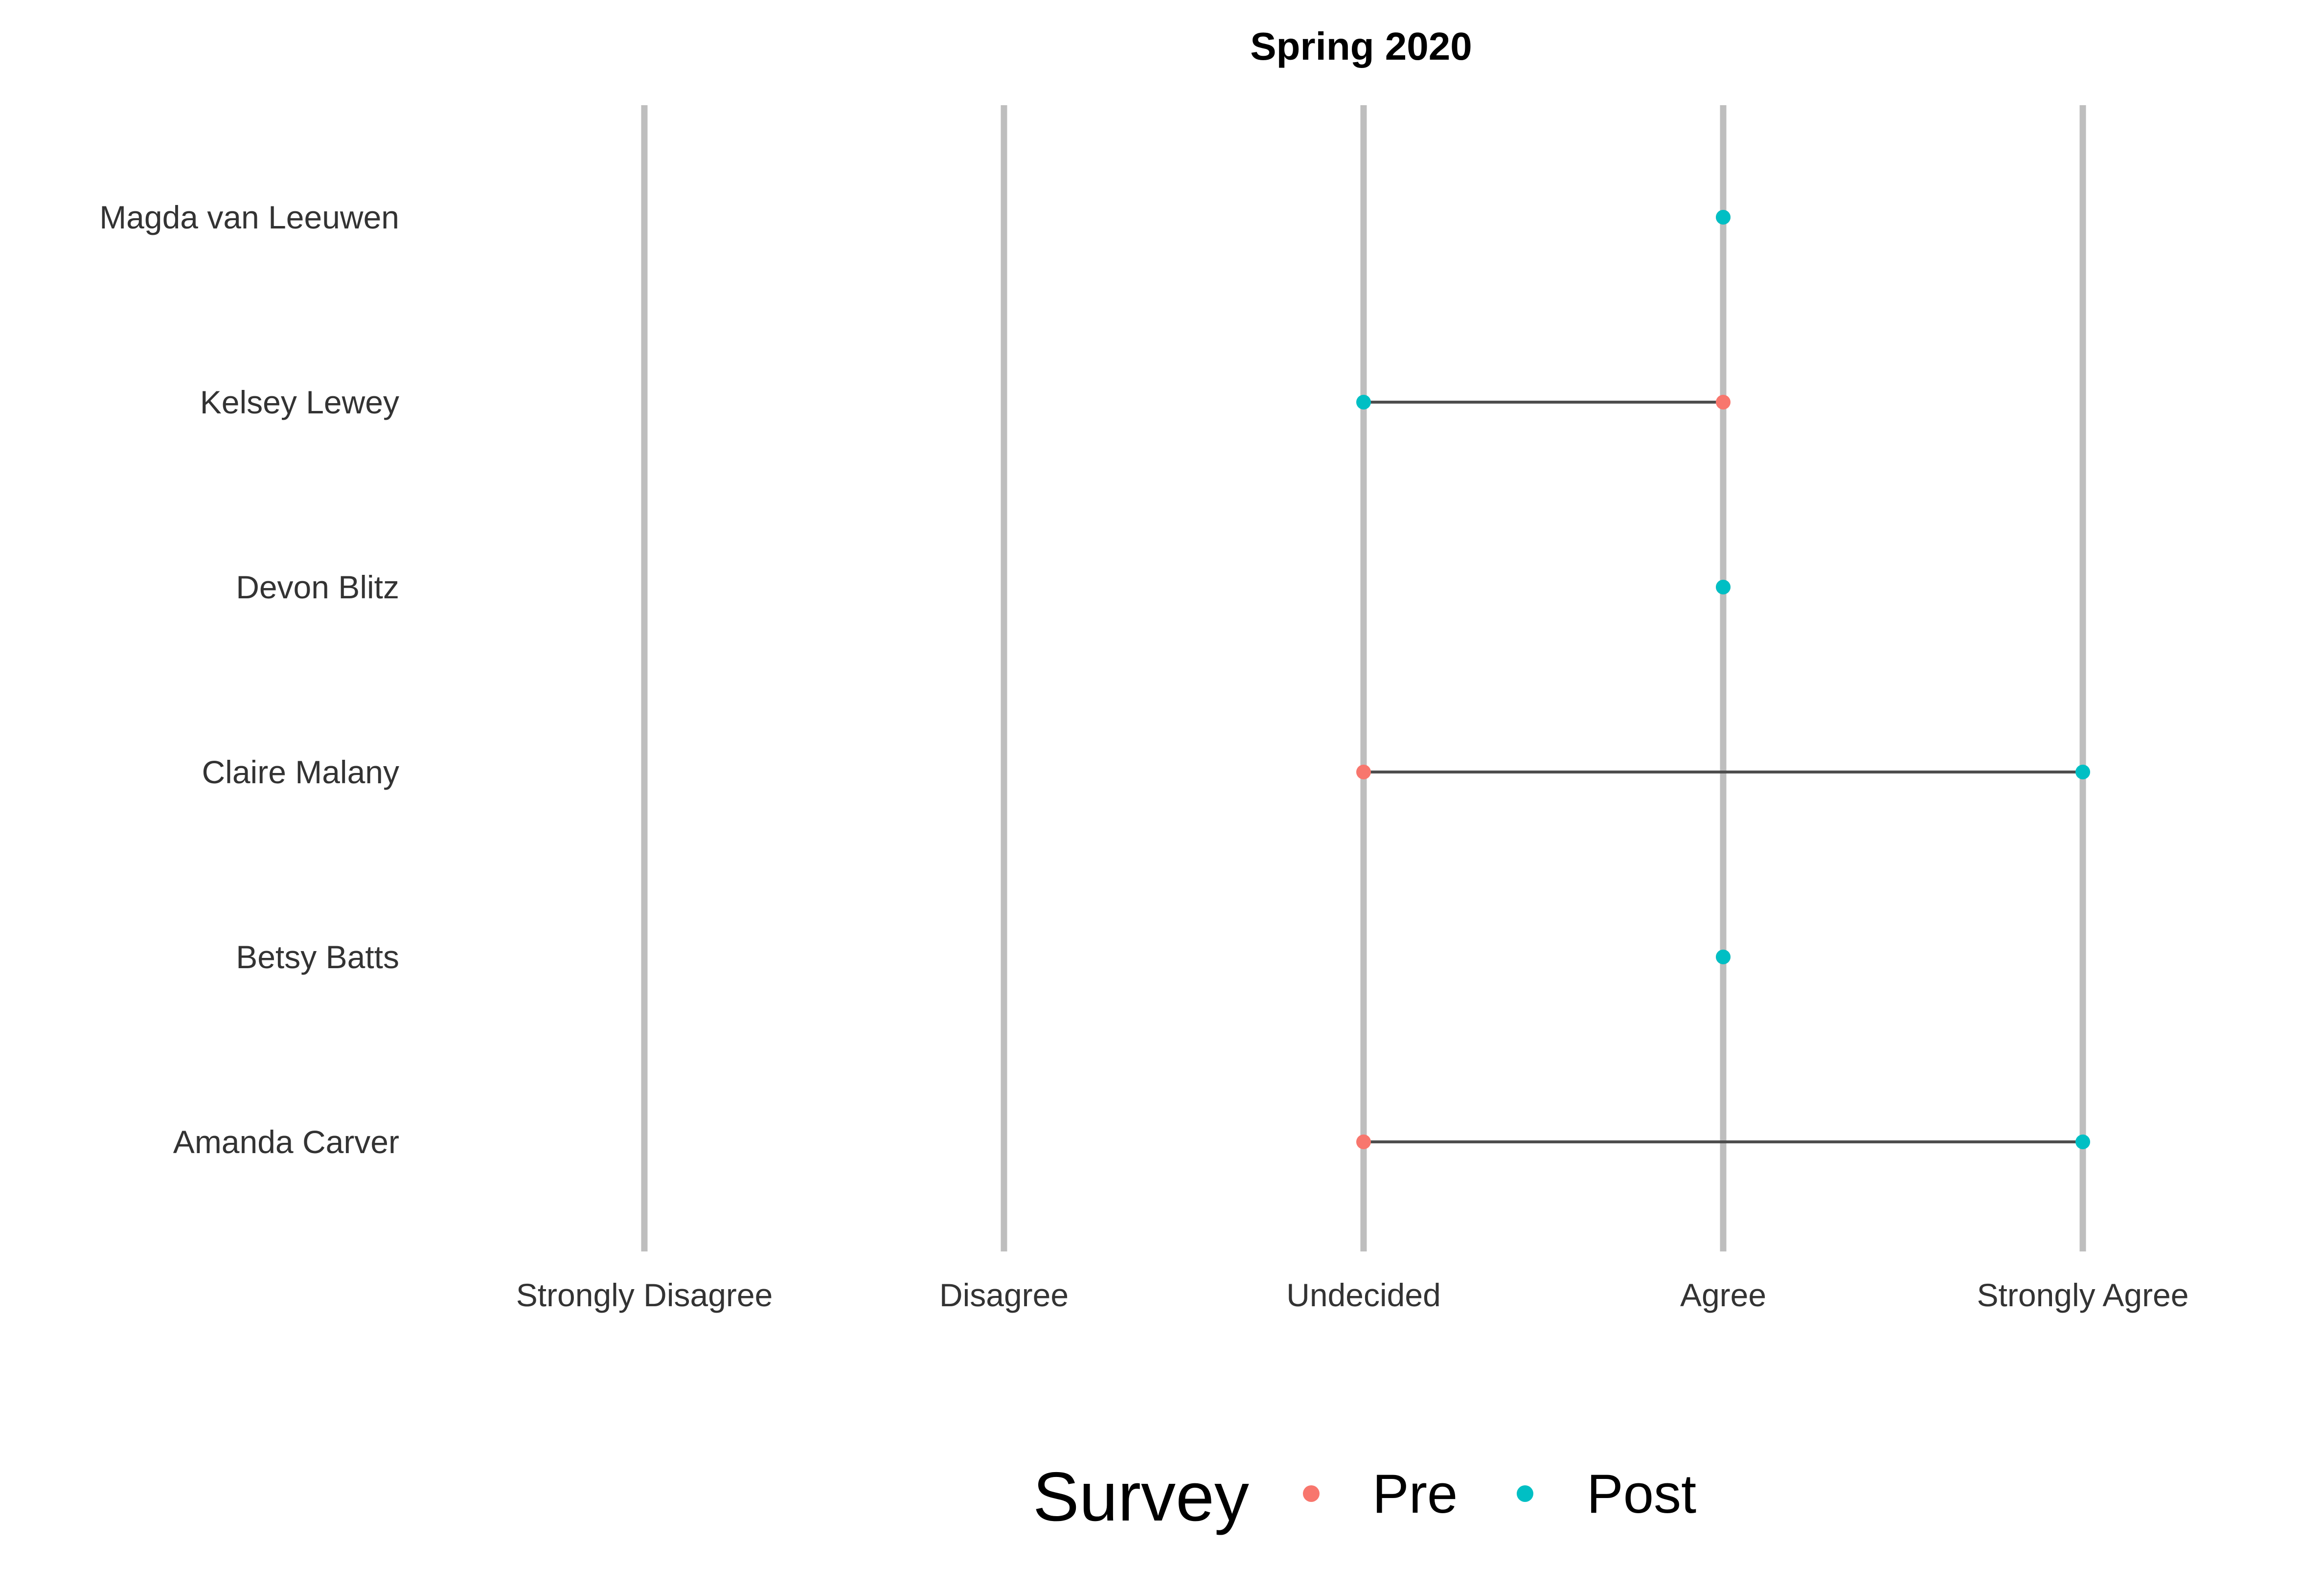 The image size is (2324, 1590). What do you see at coordinates (1312, 1494) in the screenshot?
I see `legend-key-pre` at bounding box center [1312, 1494].